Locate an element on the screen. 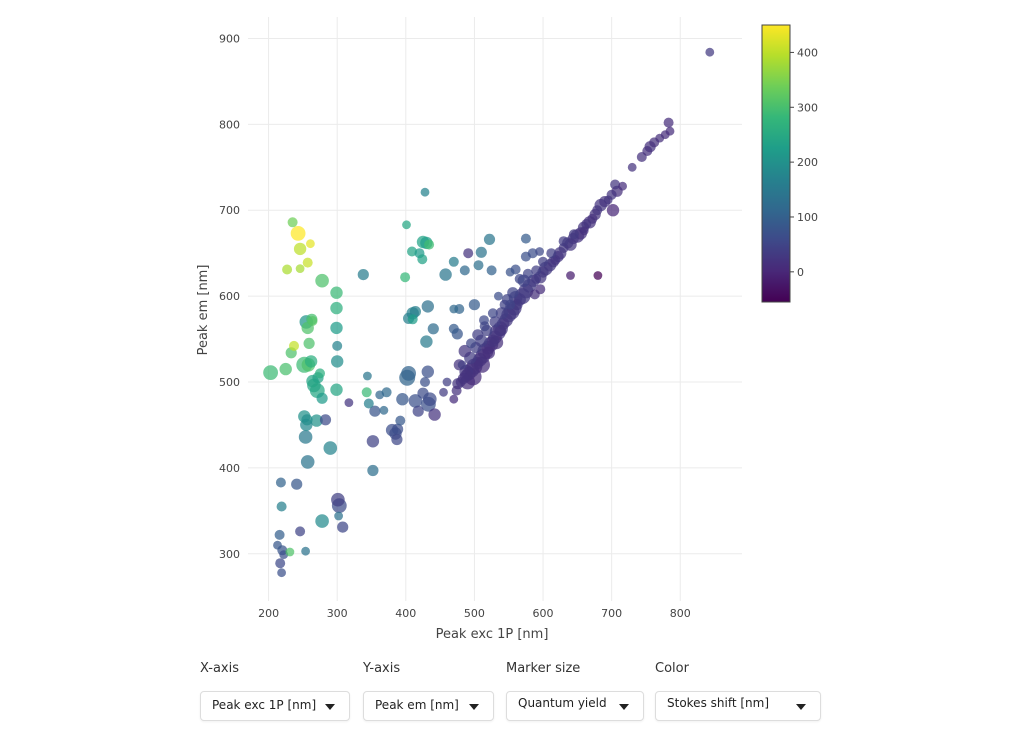 The width and height of the screenshot is (1019, 736). y-axis-select: Peak em [nm] is located at coordinates (428, 706).